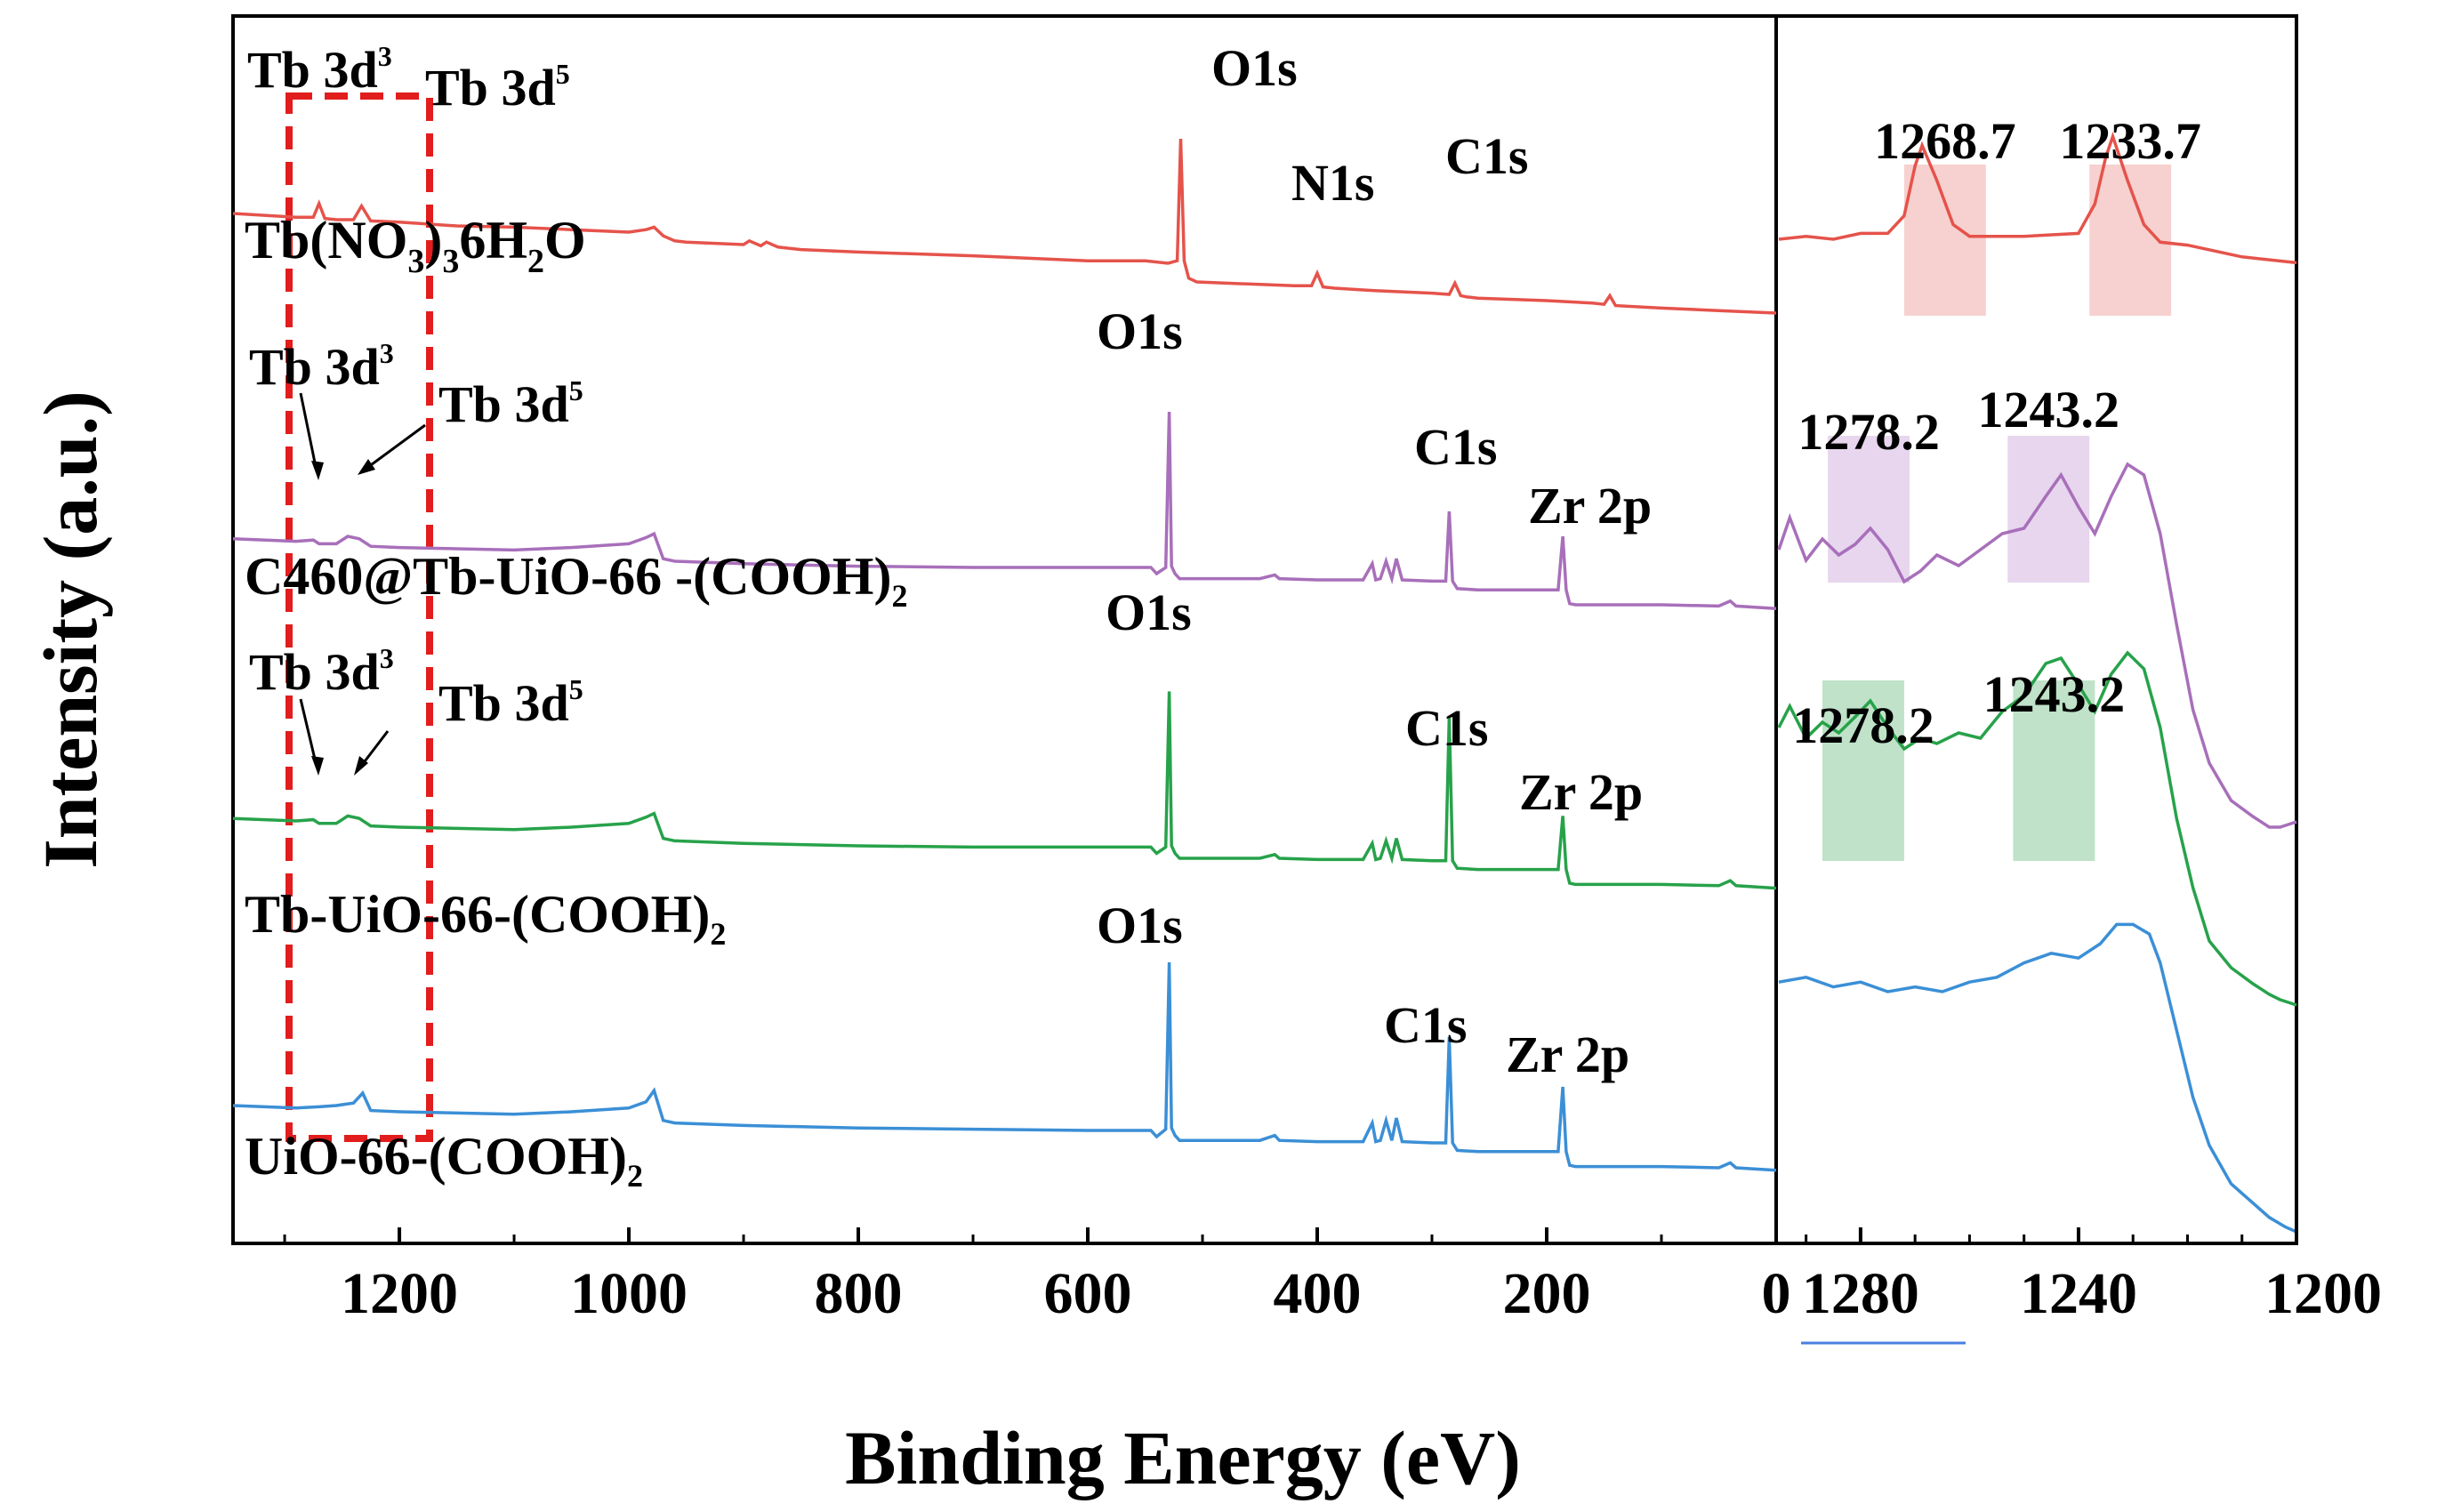 Image resolution: width=2437 pixels, height=1512 pixels. What do you see at coordinates (1037, 1276) in the screenshot?
I see `main-x-ticks: 1200 1000 800 600 400 200 0` at bounding box center [1037, 1276].